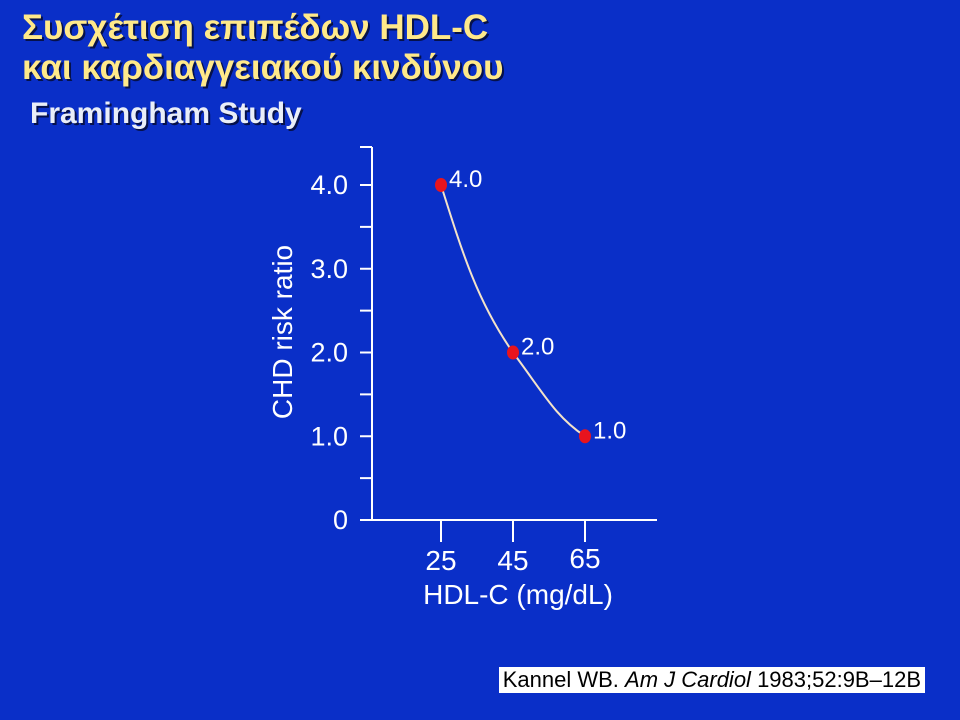  What do you see at coordinates (584, 558) in the screenshot?
I see `x-tick-label: 65` at bounding box center [584, 558].